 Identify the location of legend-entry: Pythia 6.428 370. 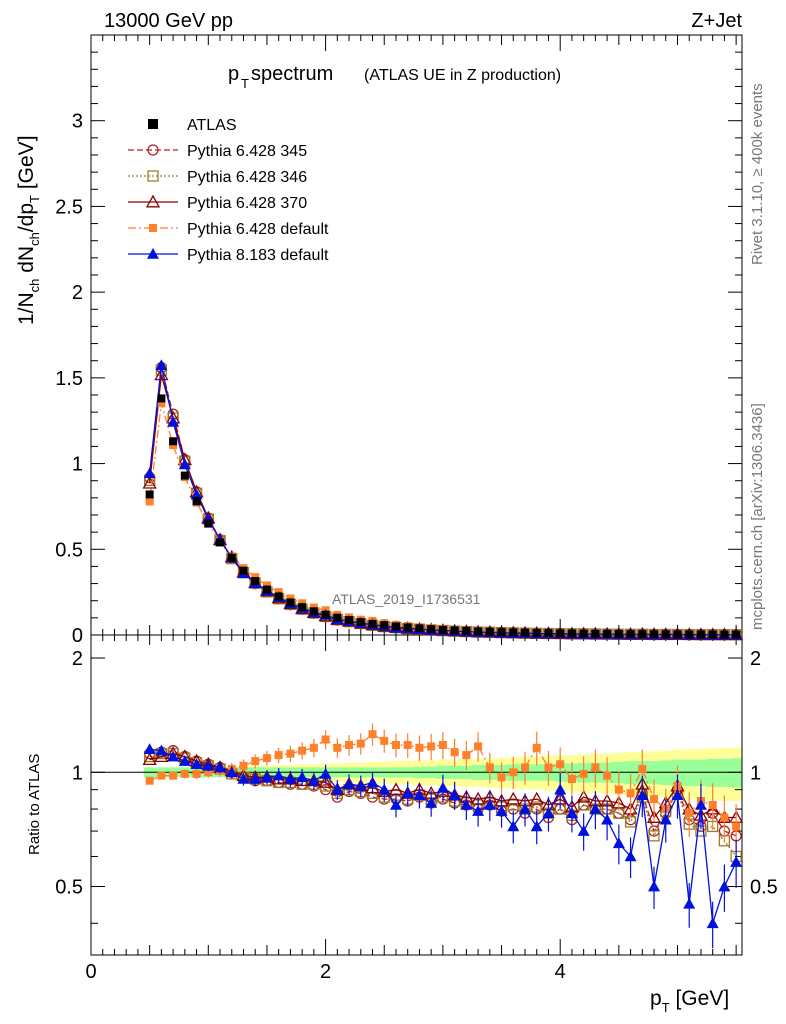
(217, 203).